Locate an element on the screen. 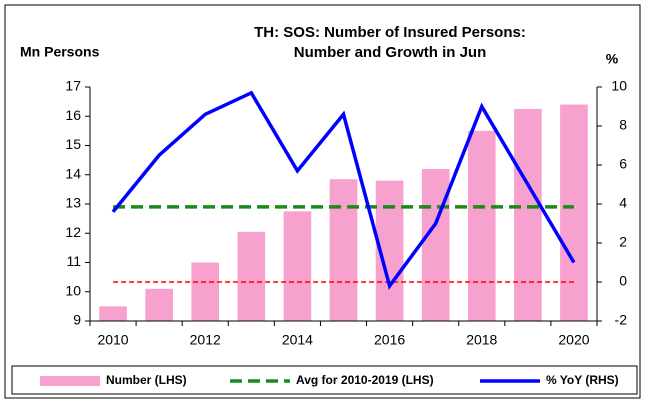 Image resolution: width=646 pixels, height=403 pixels. y-tick-label: 15 is located at coordinates (73, 144).